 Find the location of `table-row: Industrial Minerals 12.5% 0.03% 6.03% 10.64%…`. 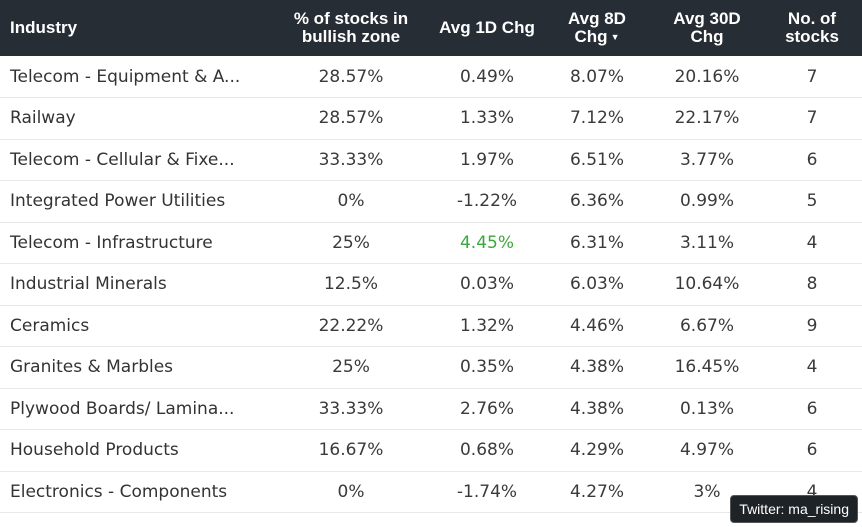

table-row: Industrial Minerals 12.5% 0.03% 6.03% 10.64%… is located at coordinates (431, 284).